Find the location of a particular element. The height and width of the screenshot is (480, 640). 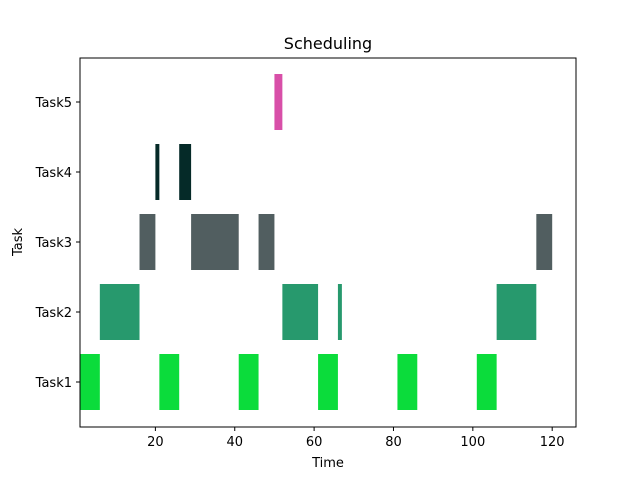

y-tick-label: Task5 is located at coordinates (53, 103).